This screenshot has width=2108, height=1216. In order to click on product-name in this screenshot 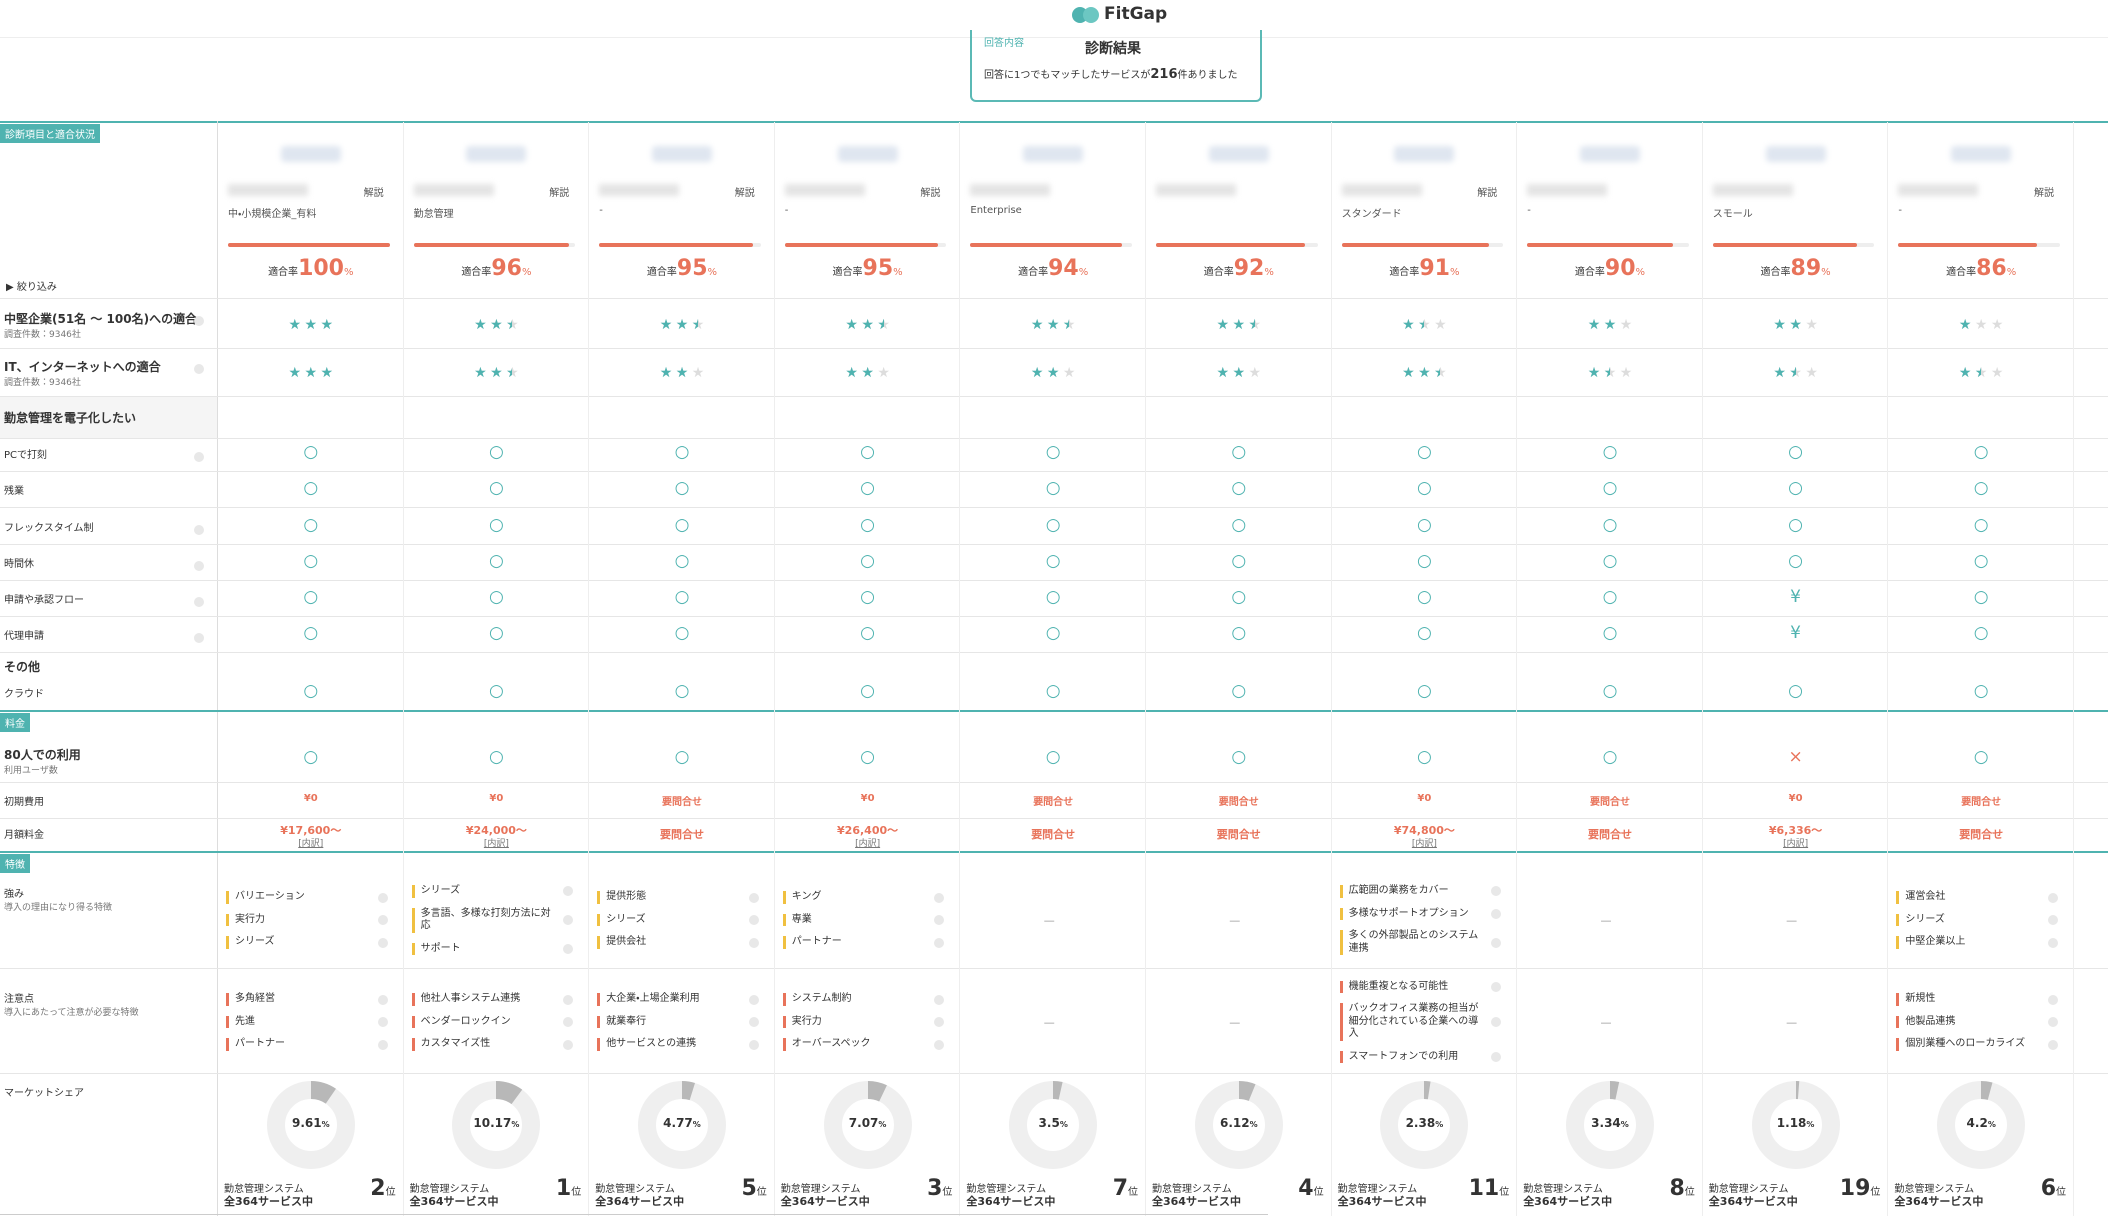, I will do `click(1752, 190)`.